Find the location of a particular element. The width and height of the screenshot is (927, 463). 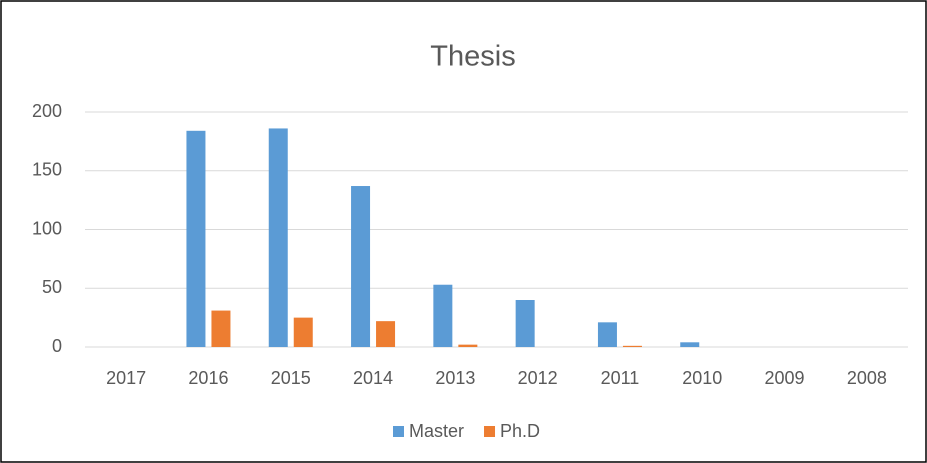

y-tick-label: 0 is located at coordinates (57, 346).